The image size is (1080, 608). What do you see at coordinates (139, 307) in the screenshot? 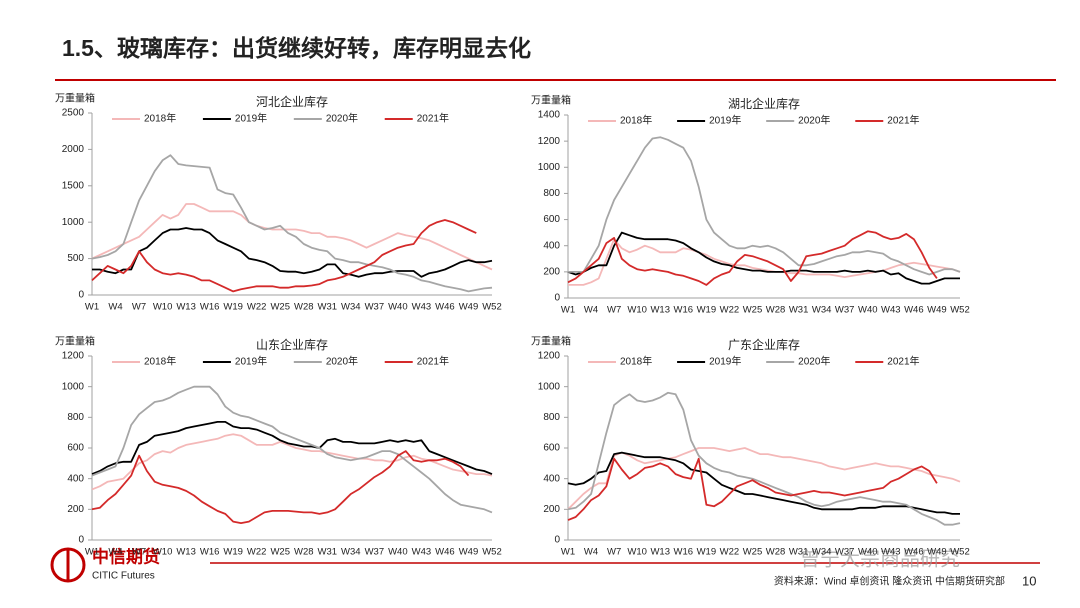
I see `x-tick-label: W7` at bounding box center [139, 307].